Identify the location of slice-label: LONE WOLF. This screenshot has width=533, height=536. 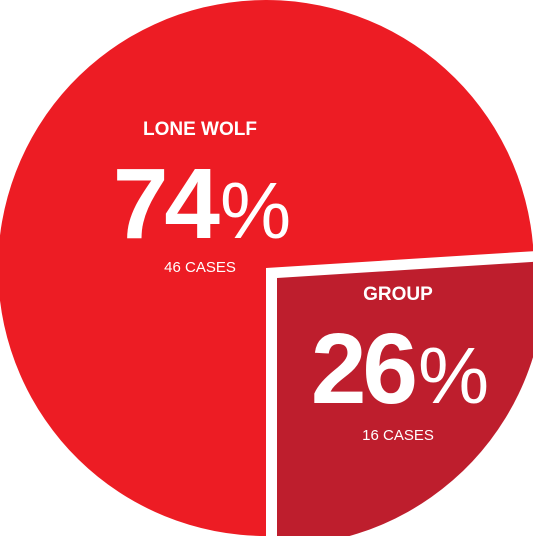
(200, 129).